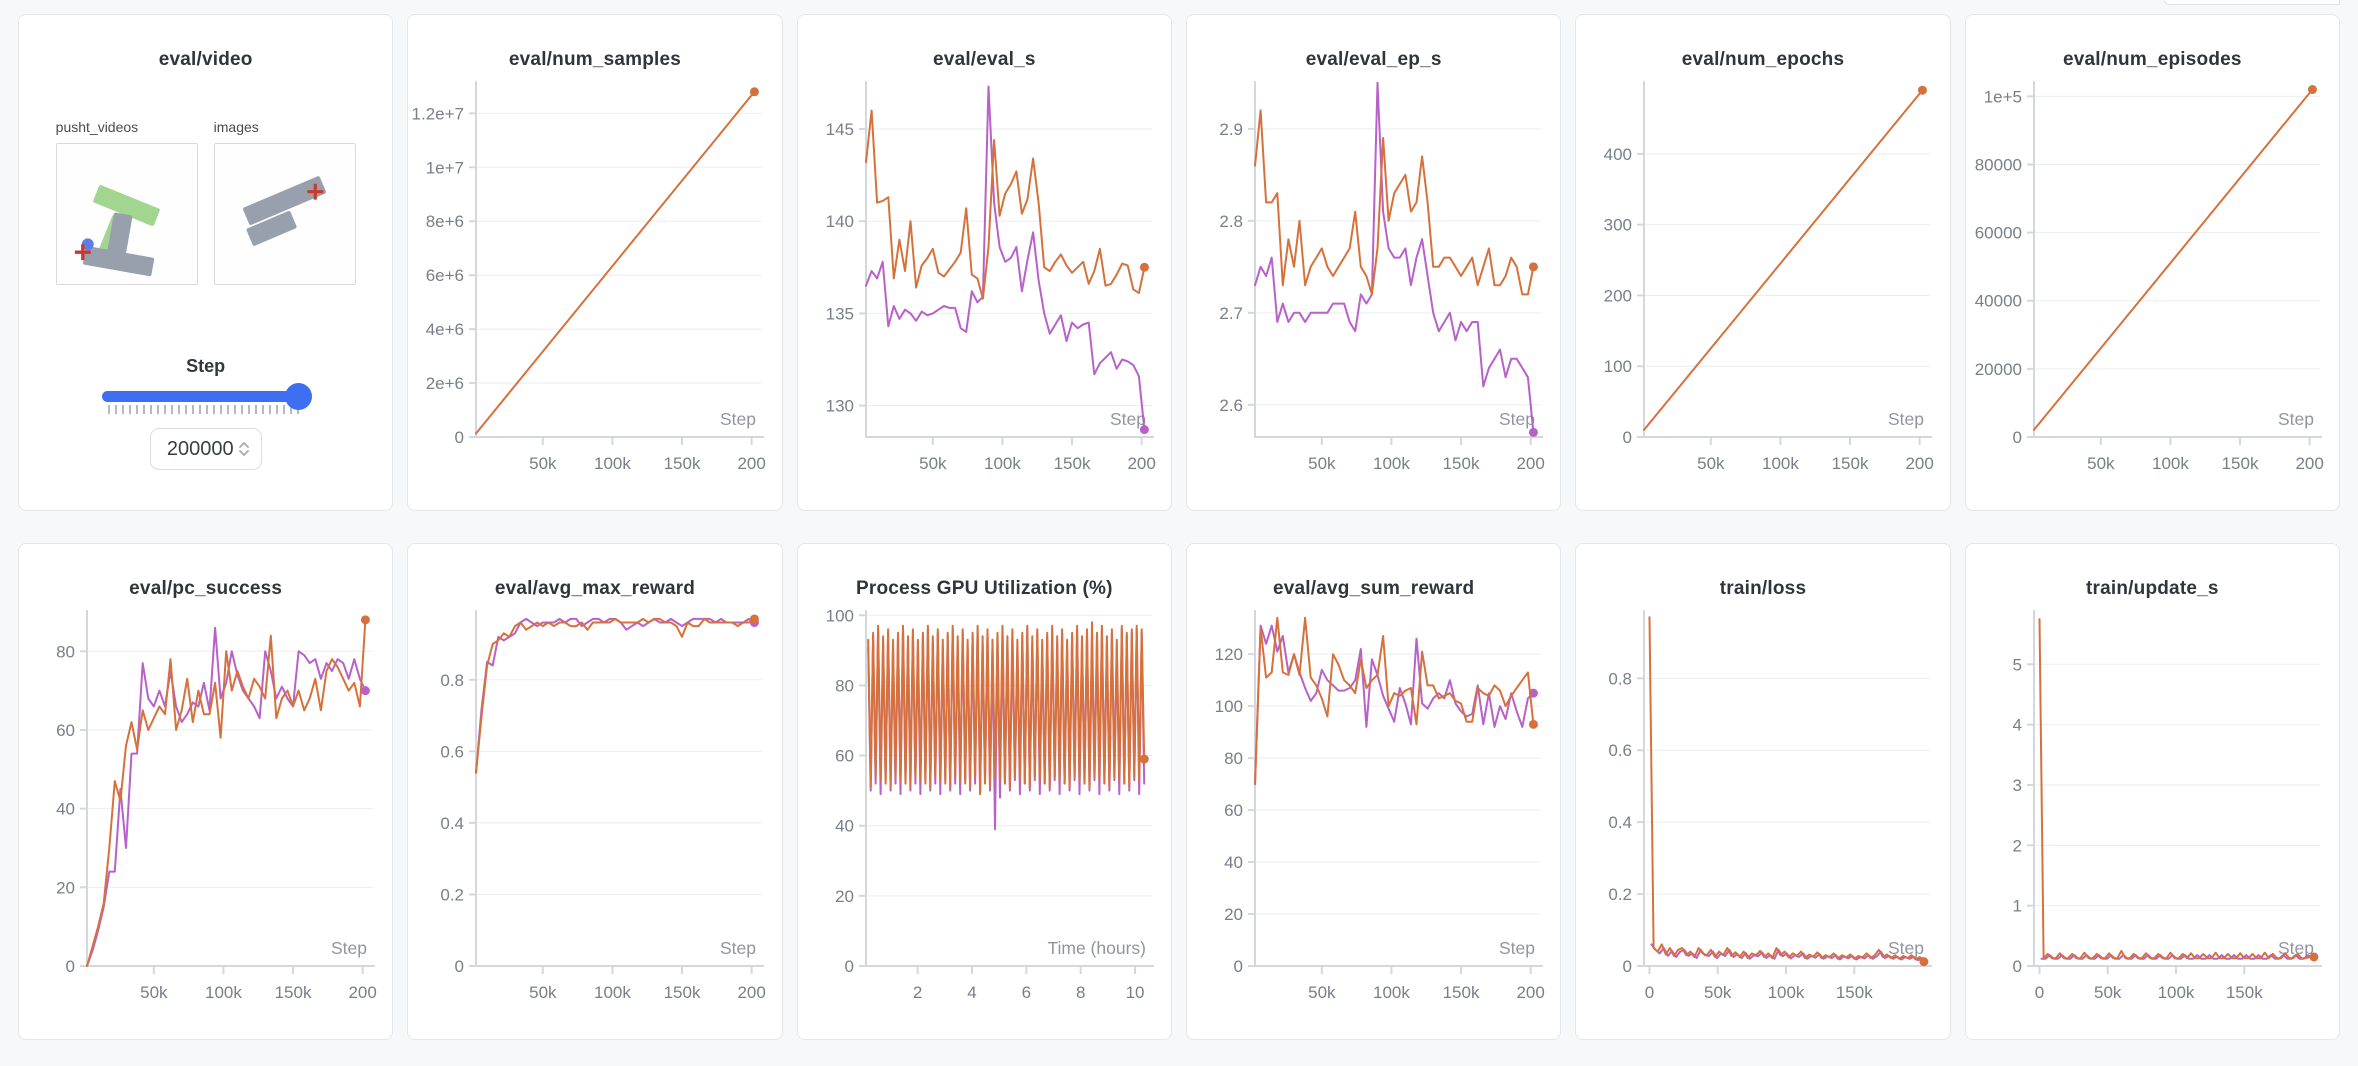 The width and height of the screenshot is (2358, 1066). What do you see at coordinates (445, 221) in the screenshot?
I see `svg-text: 8e+6` at bounding box center [445, 221].